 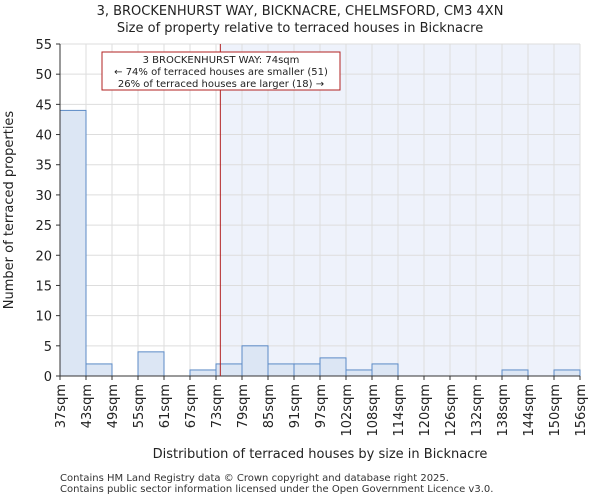 I want to click on x-tick-label: 150sqm, so click(x=555, y=410).